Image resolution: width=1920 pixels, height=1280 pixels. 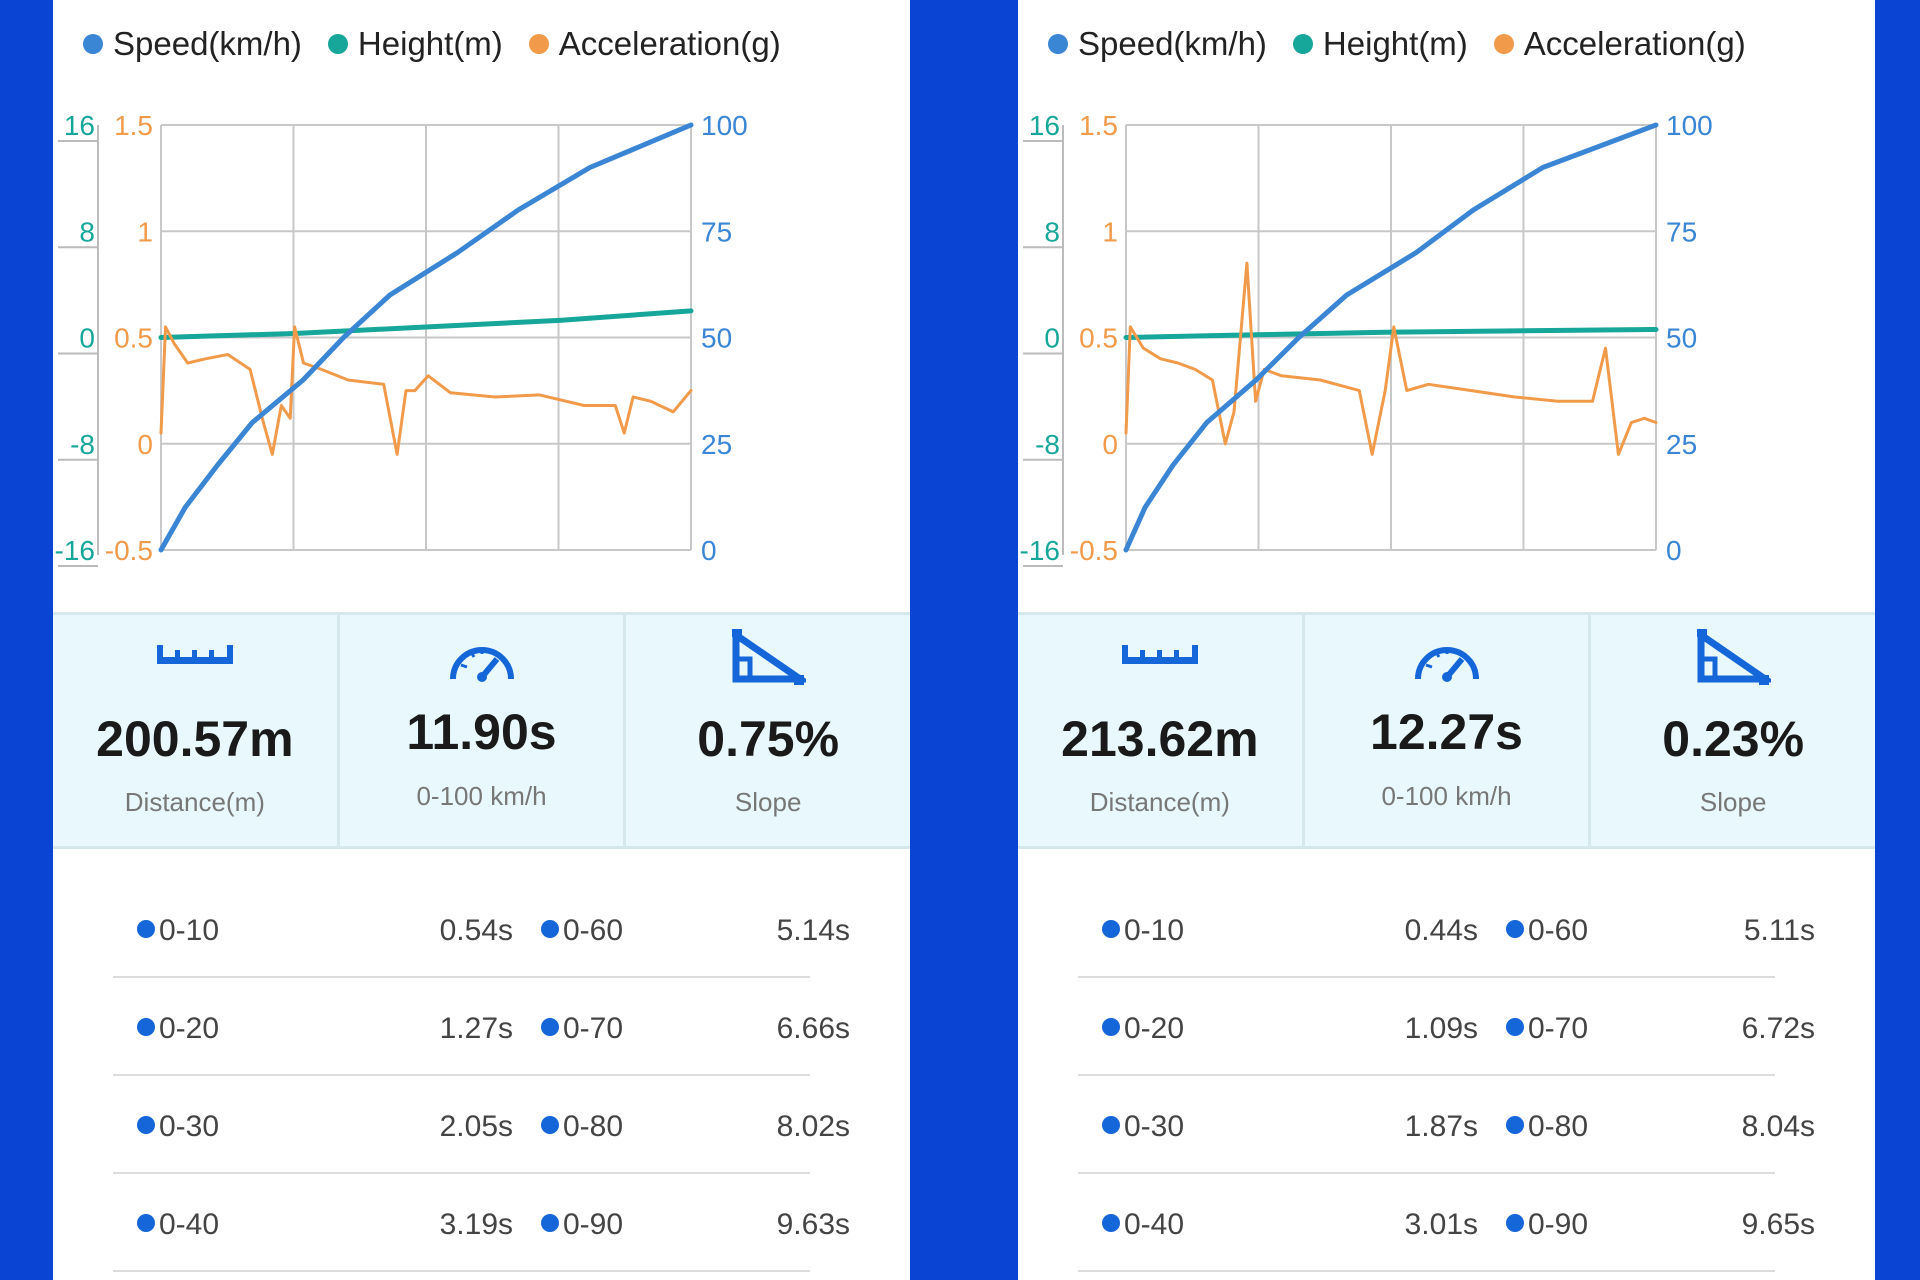 I want to click on speed-tick-label: 50, so click(x=716, y=338).